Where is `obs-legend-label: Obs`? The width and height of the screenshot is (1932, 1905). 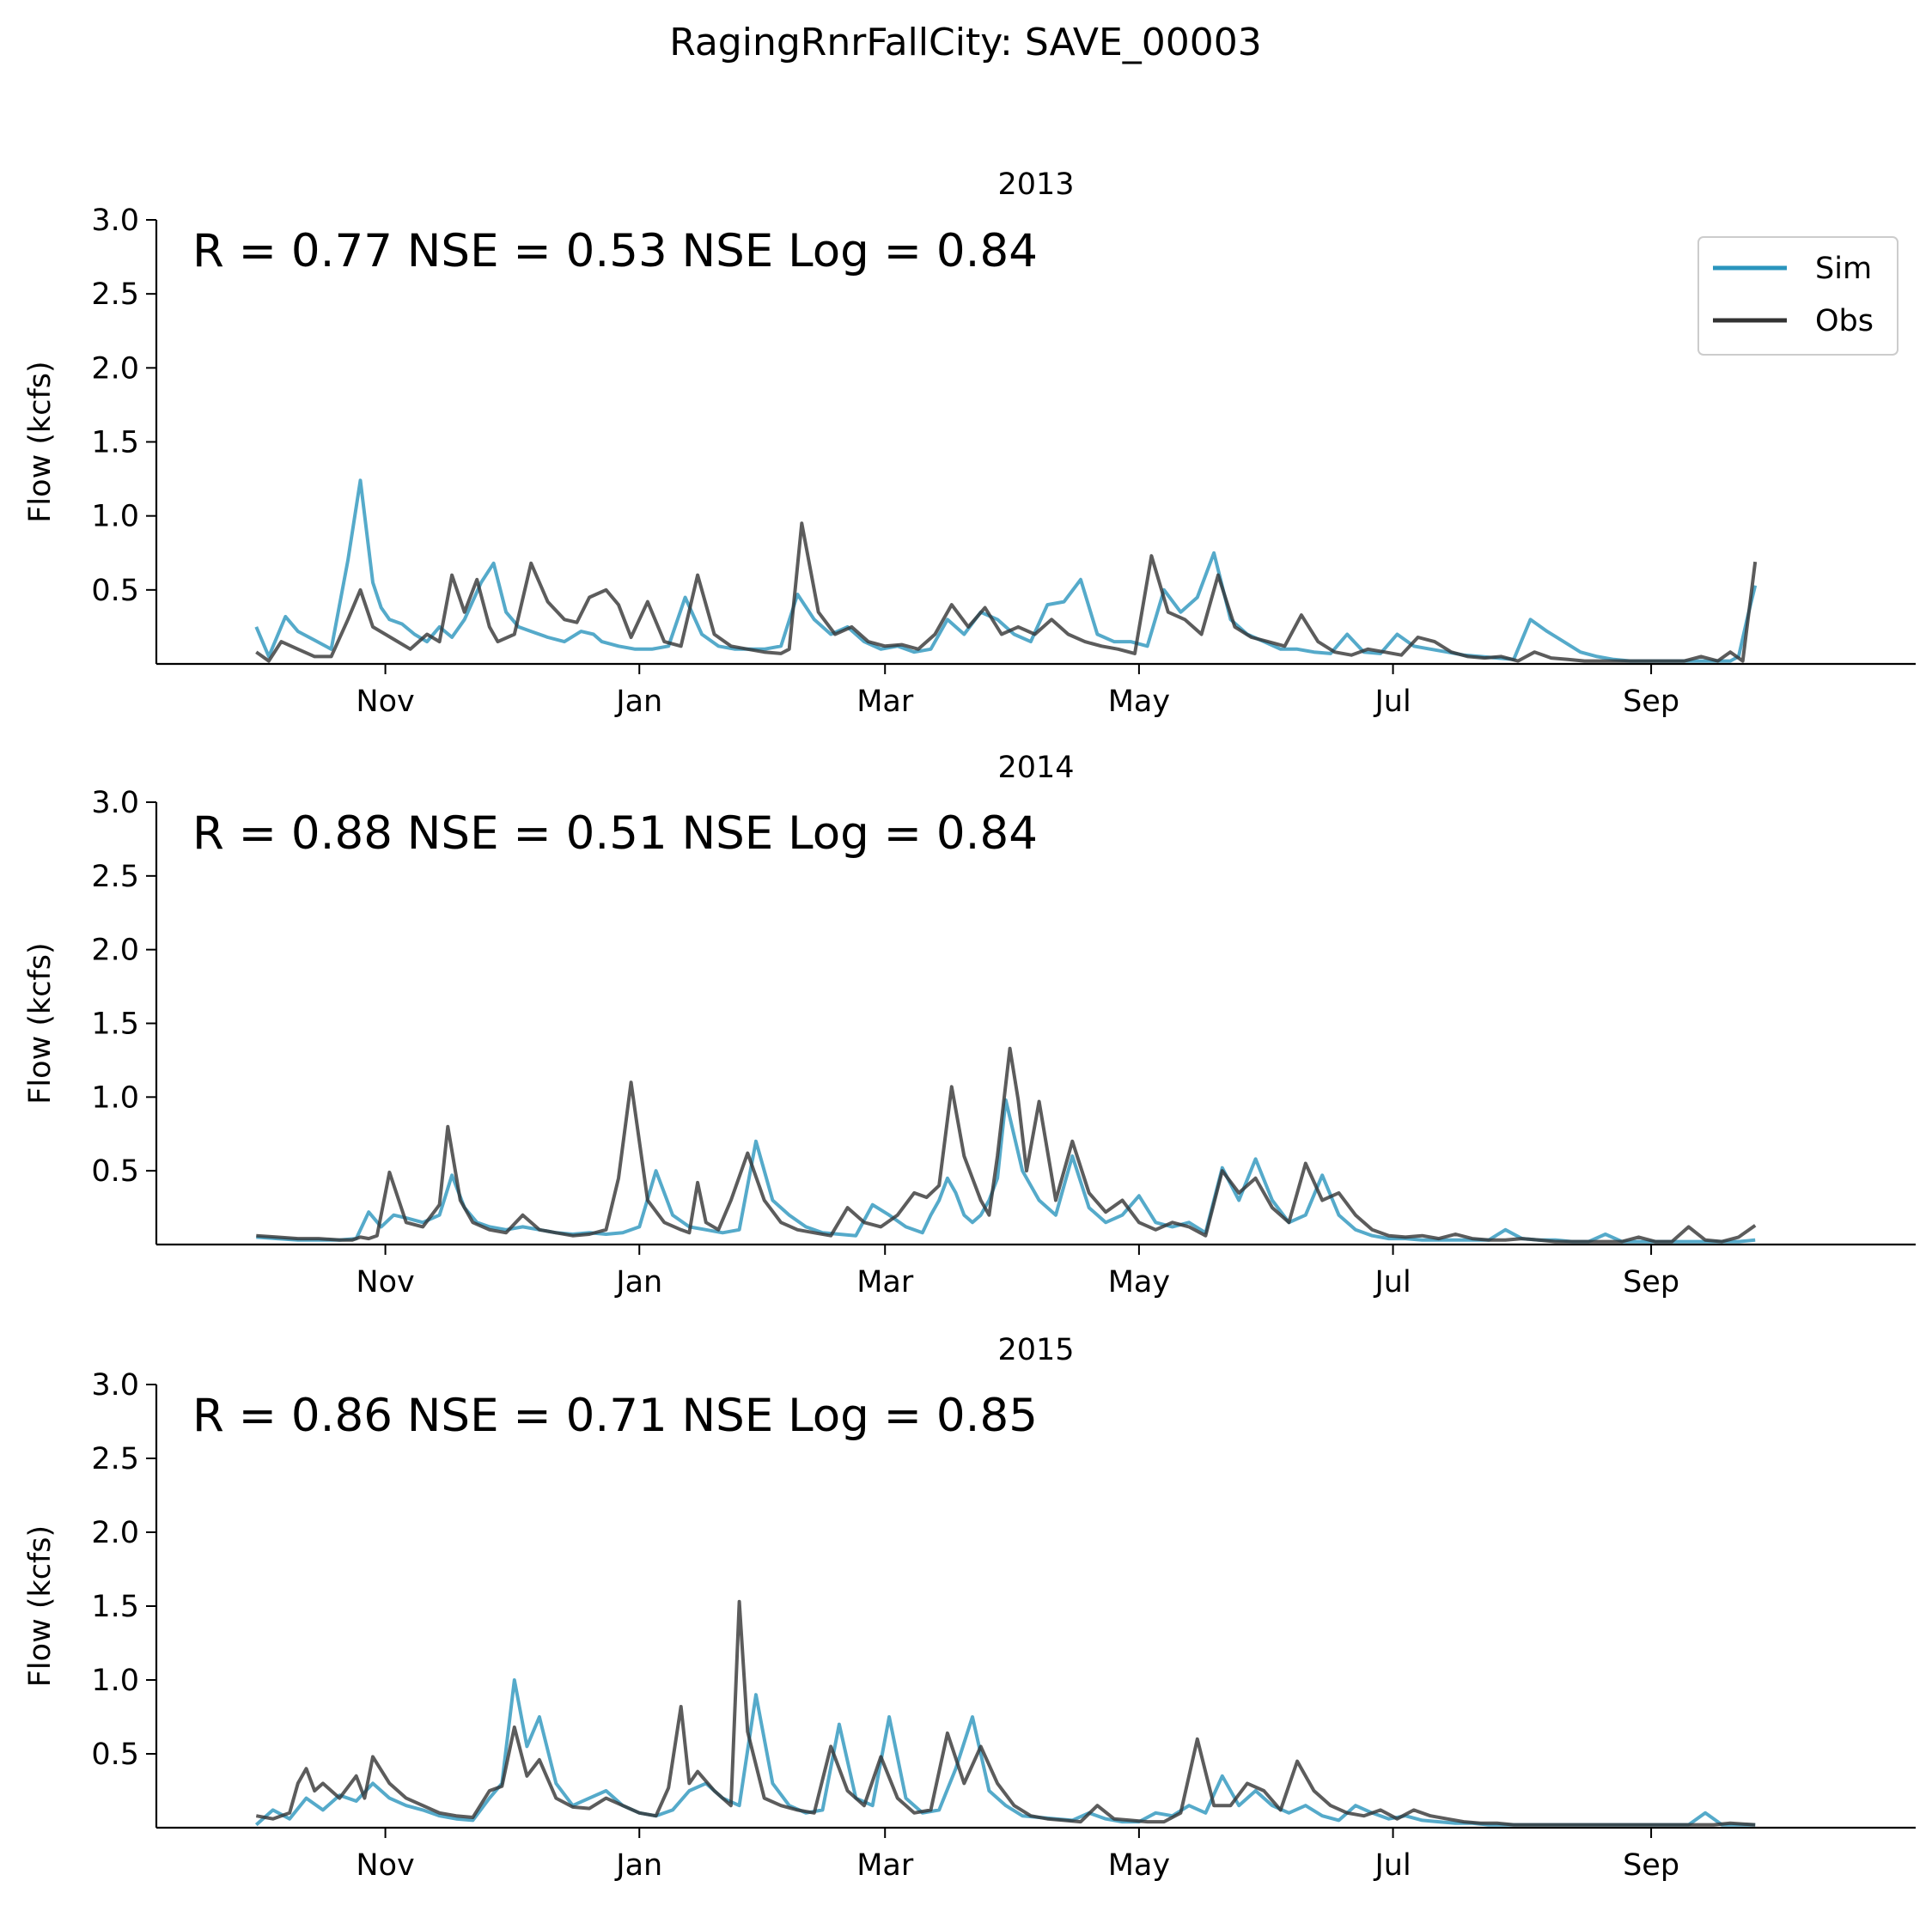 obs-legend-label: Obs is located at coordinates (1844, 321).